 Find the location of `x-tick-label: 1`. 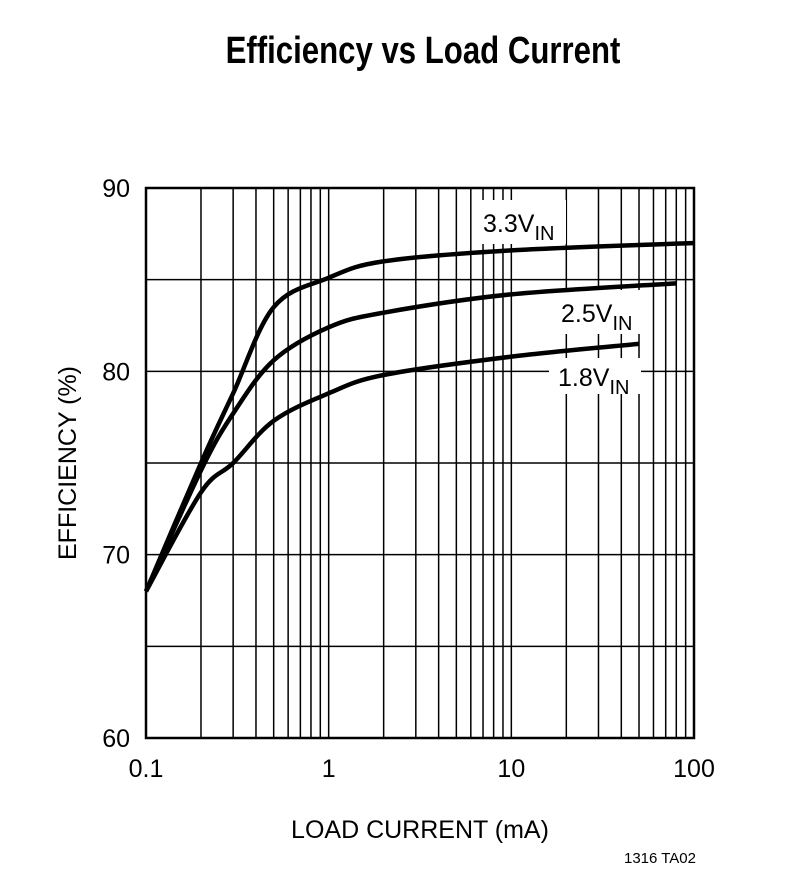

x-tick-label: 1 is located at coordinates (329, 769).